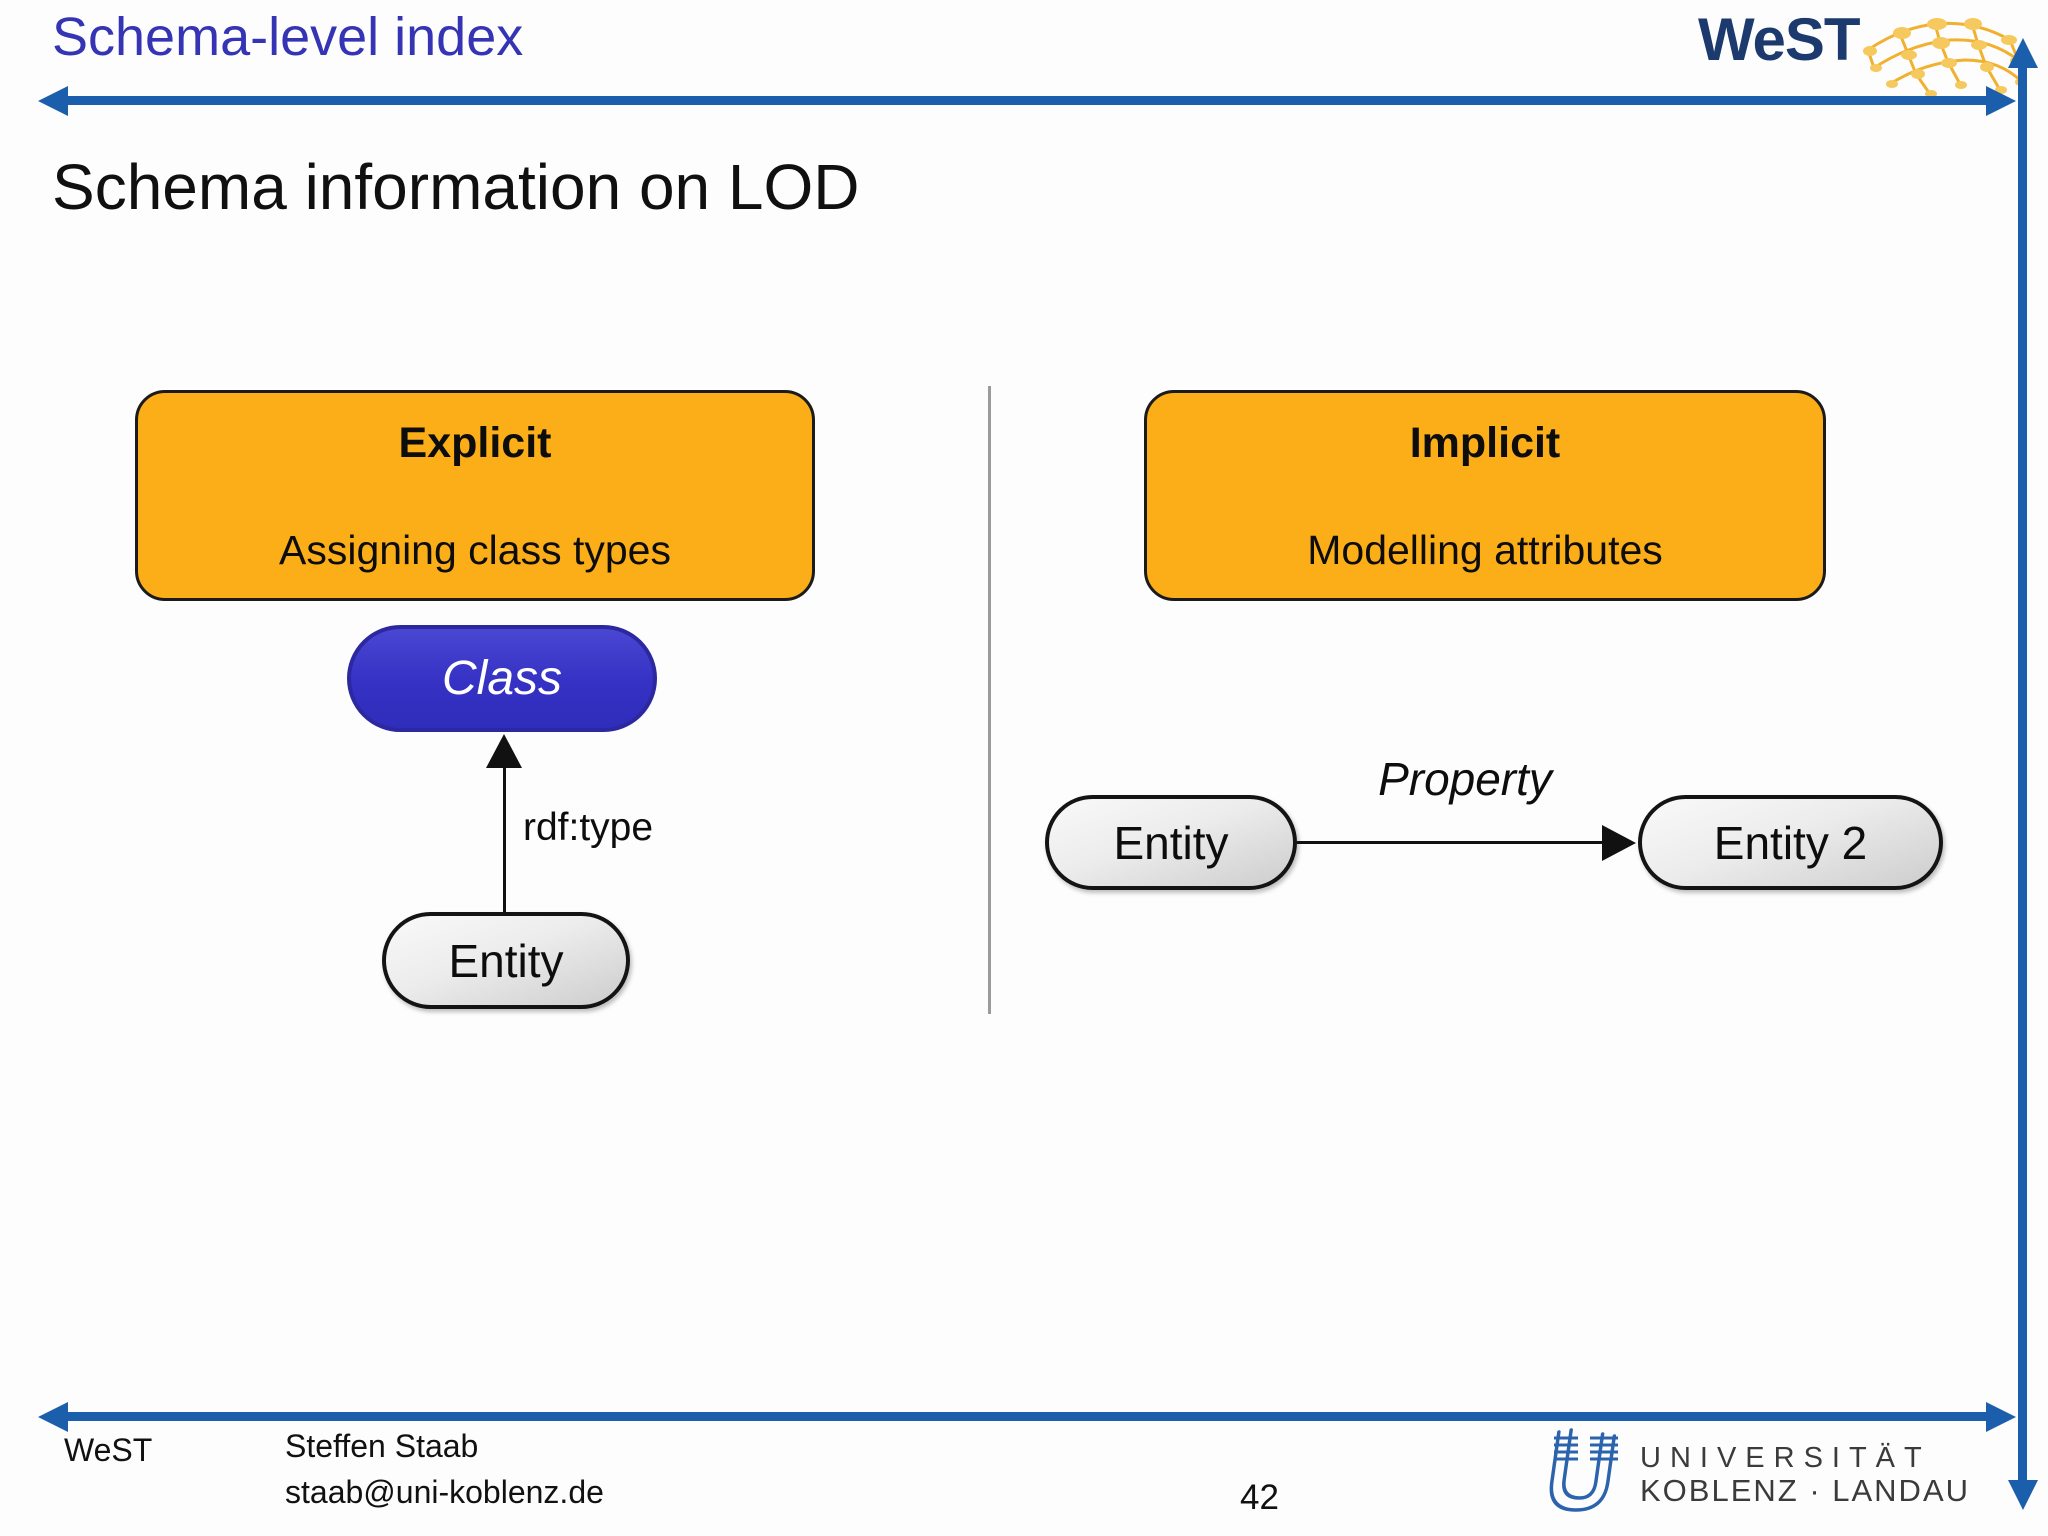 This screenshot has height=1536, width=2048. I want to click on top-rule-arrowhead-right-icon, so click(2001, 101).